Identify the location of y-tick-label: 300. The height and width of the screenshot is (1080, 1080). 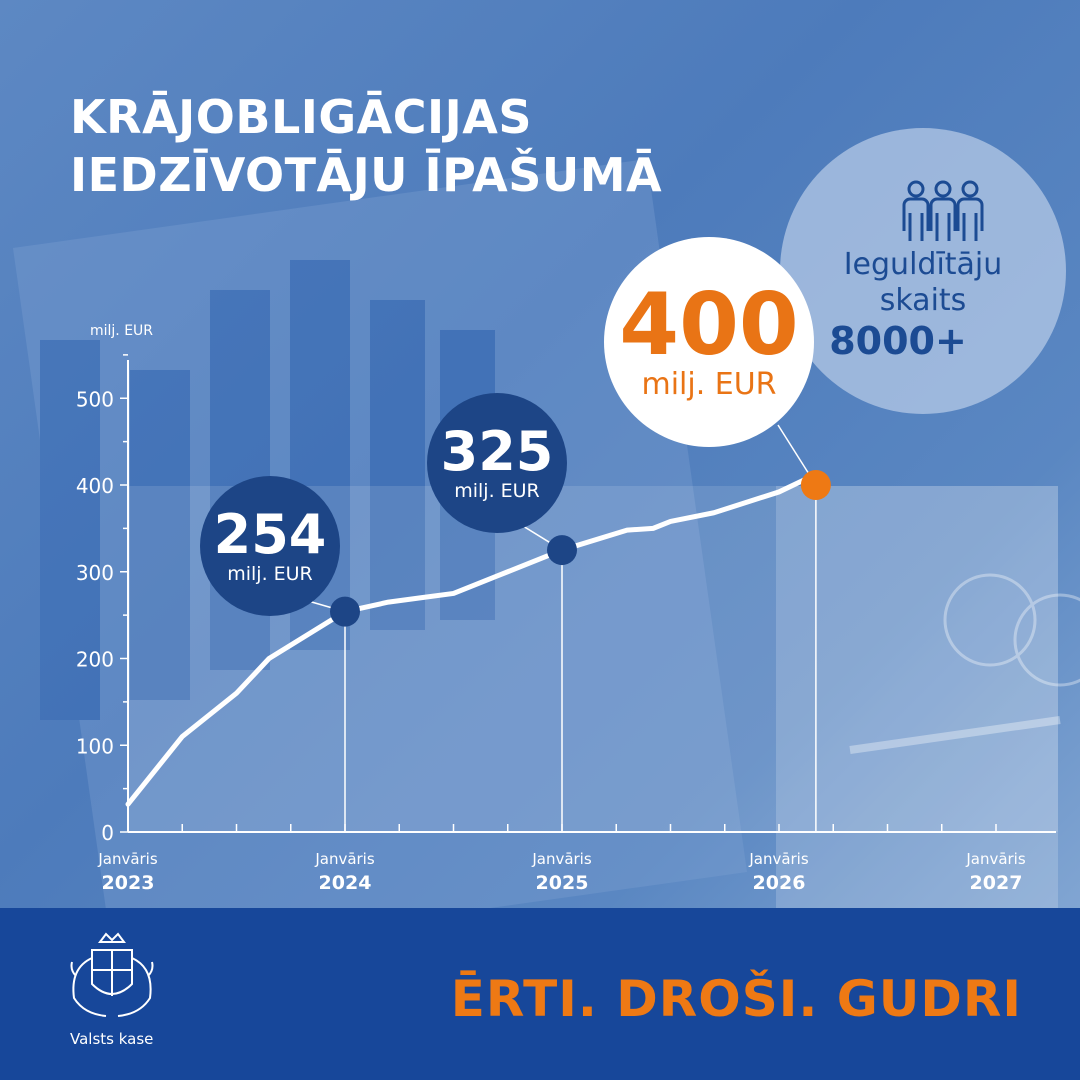
(95, 573).